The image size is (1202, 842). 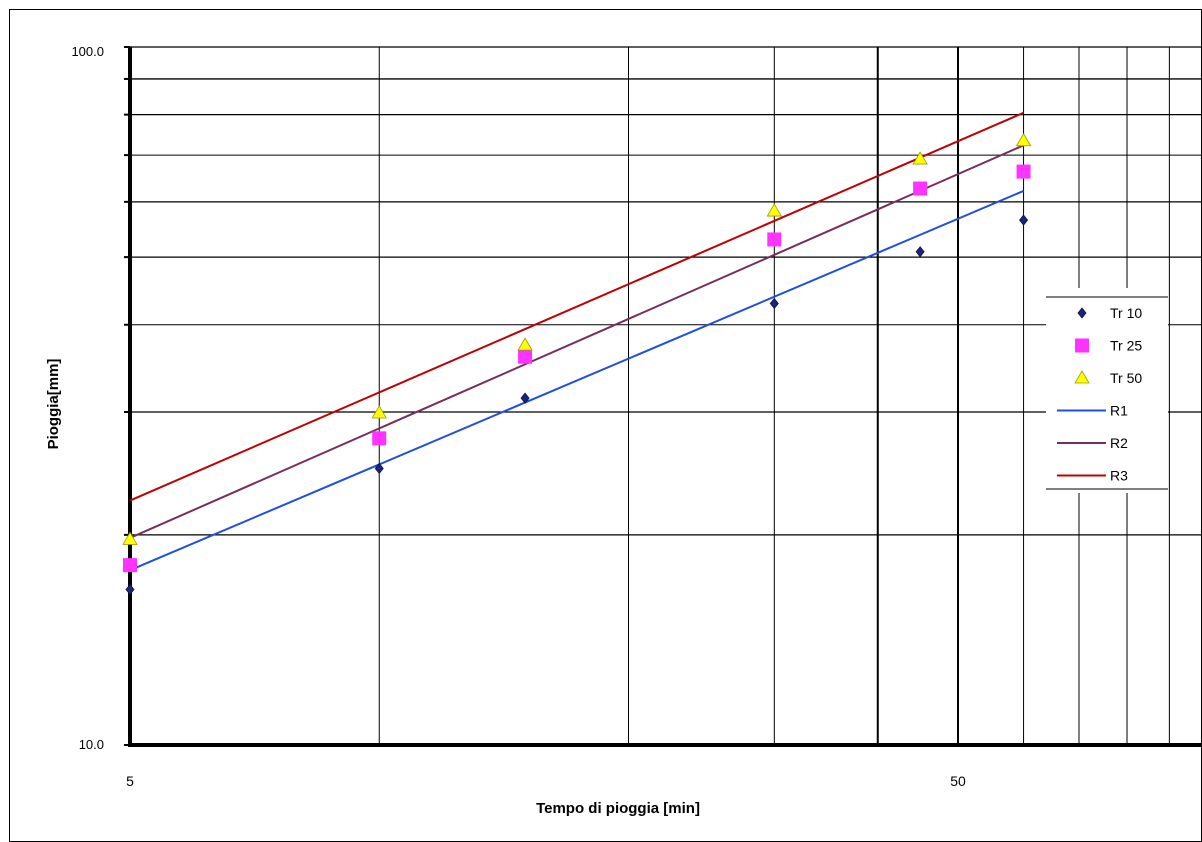 What do you see at coordinates (1119, 476) in the screenshot?
I see `legend-label-r3: R3` at bounding box center [1119, 476].